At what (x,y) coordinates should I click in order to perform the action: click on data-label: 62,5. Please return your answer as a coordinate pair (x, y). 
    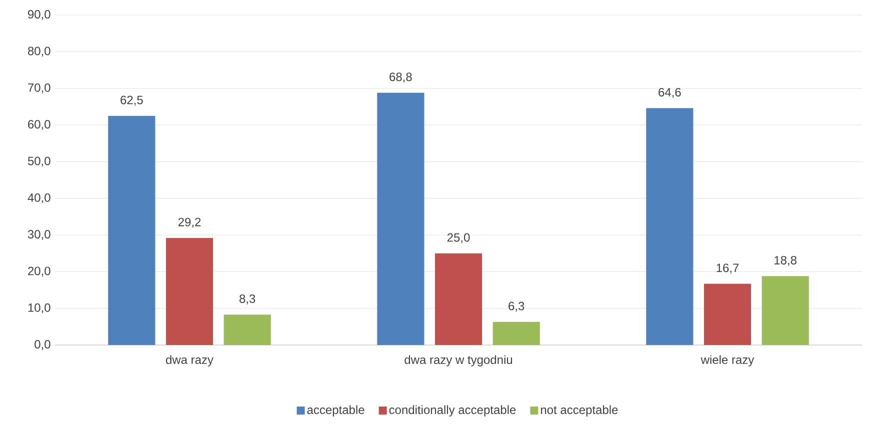
    Looking at the image, I should click on (131, 101).